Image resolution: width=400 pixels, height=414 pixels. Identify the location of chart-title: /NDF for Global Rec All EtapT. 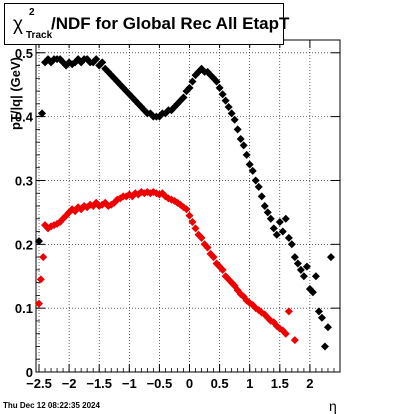
(170, 23).